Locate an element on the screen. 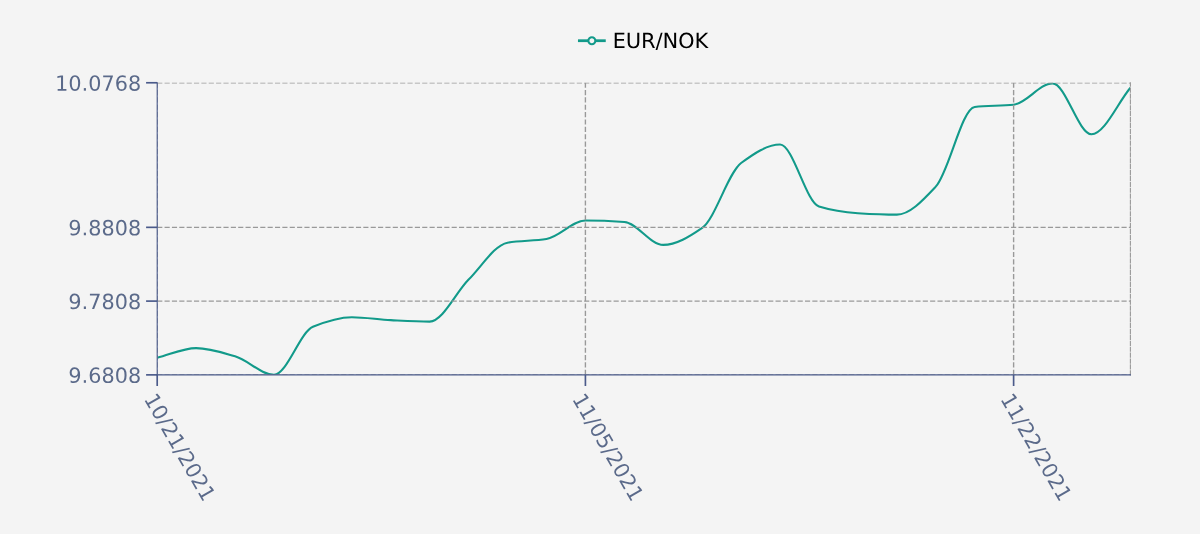  y-tick-label: 9.6808 is located at coordinates (104, 375).